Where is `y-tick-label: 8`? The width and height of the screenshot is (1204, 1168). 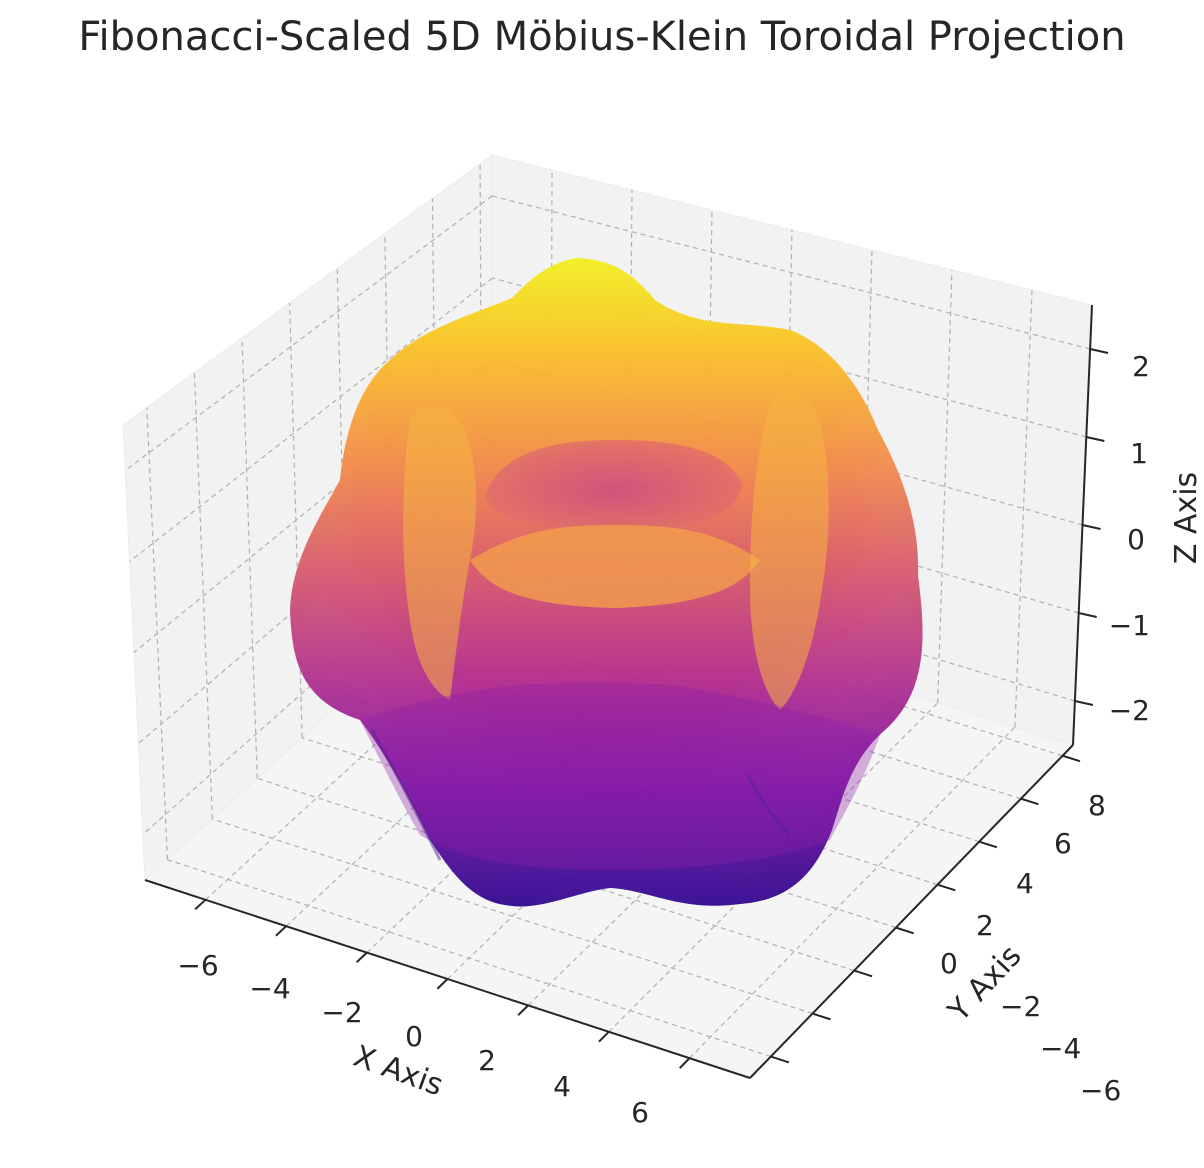 y-tick-label: 8 is located at coordinates (1097, 805).